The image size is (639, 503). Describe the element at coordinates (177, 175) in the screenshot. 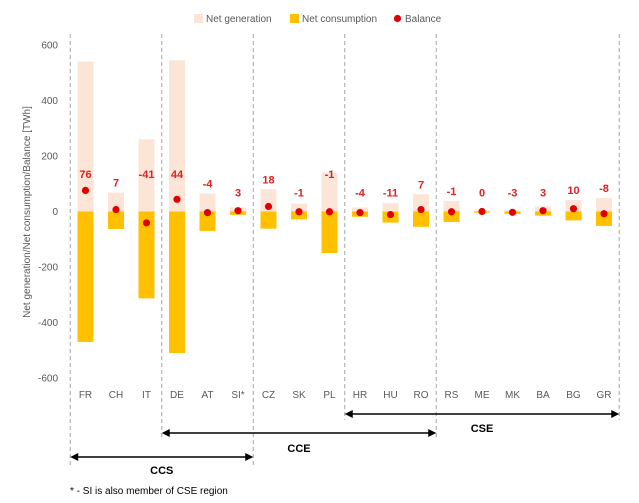

I see `balance-data-label: 44` at that location.